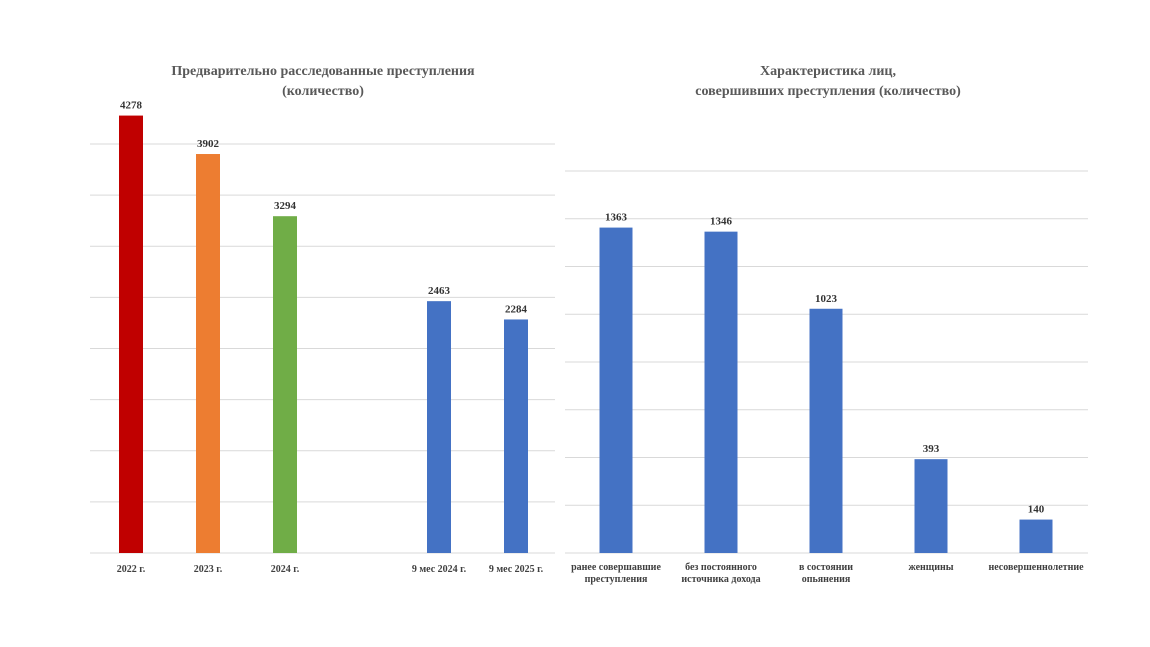  I want to click on data-label: 140, so click(1036, 510).